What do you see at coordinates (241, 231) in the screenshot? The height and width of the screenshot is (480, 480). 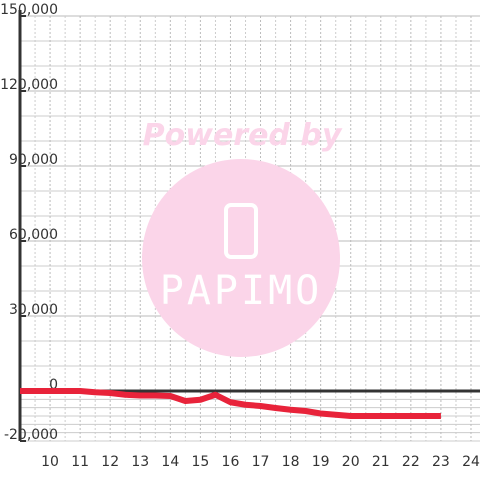 I see `phone-icon` at bounding box center [241, 231].